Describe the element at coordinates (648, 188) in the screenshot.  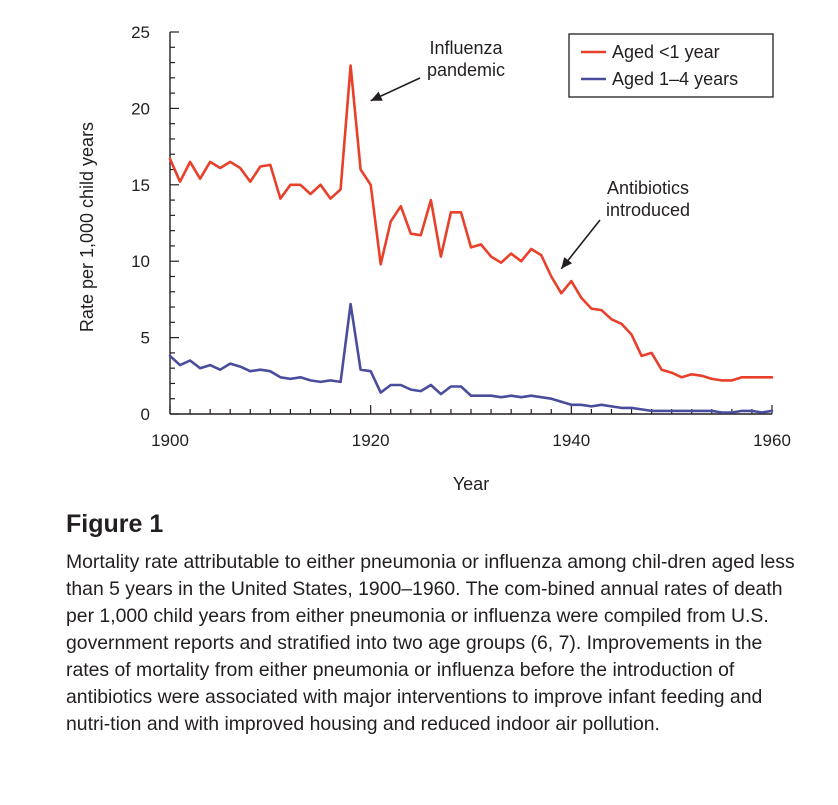
I see `annotation-text-line: Antibiotics` at that location.